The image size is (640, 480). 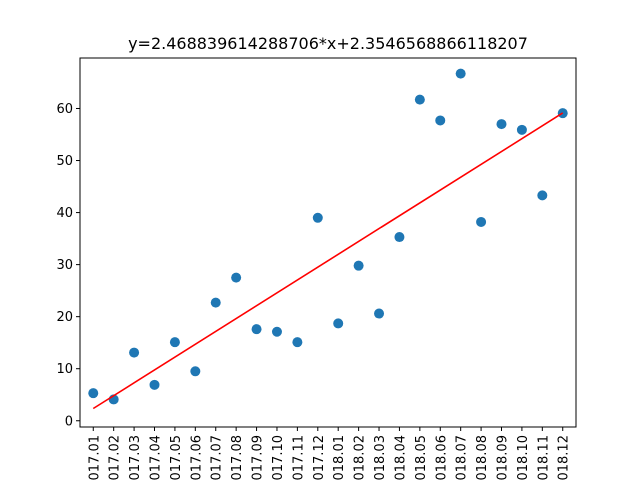 What do you see at coordinates (64, 109) in the screenshot?
I see `y-tick-label: 60` at bounding box center [64, 109].